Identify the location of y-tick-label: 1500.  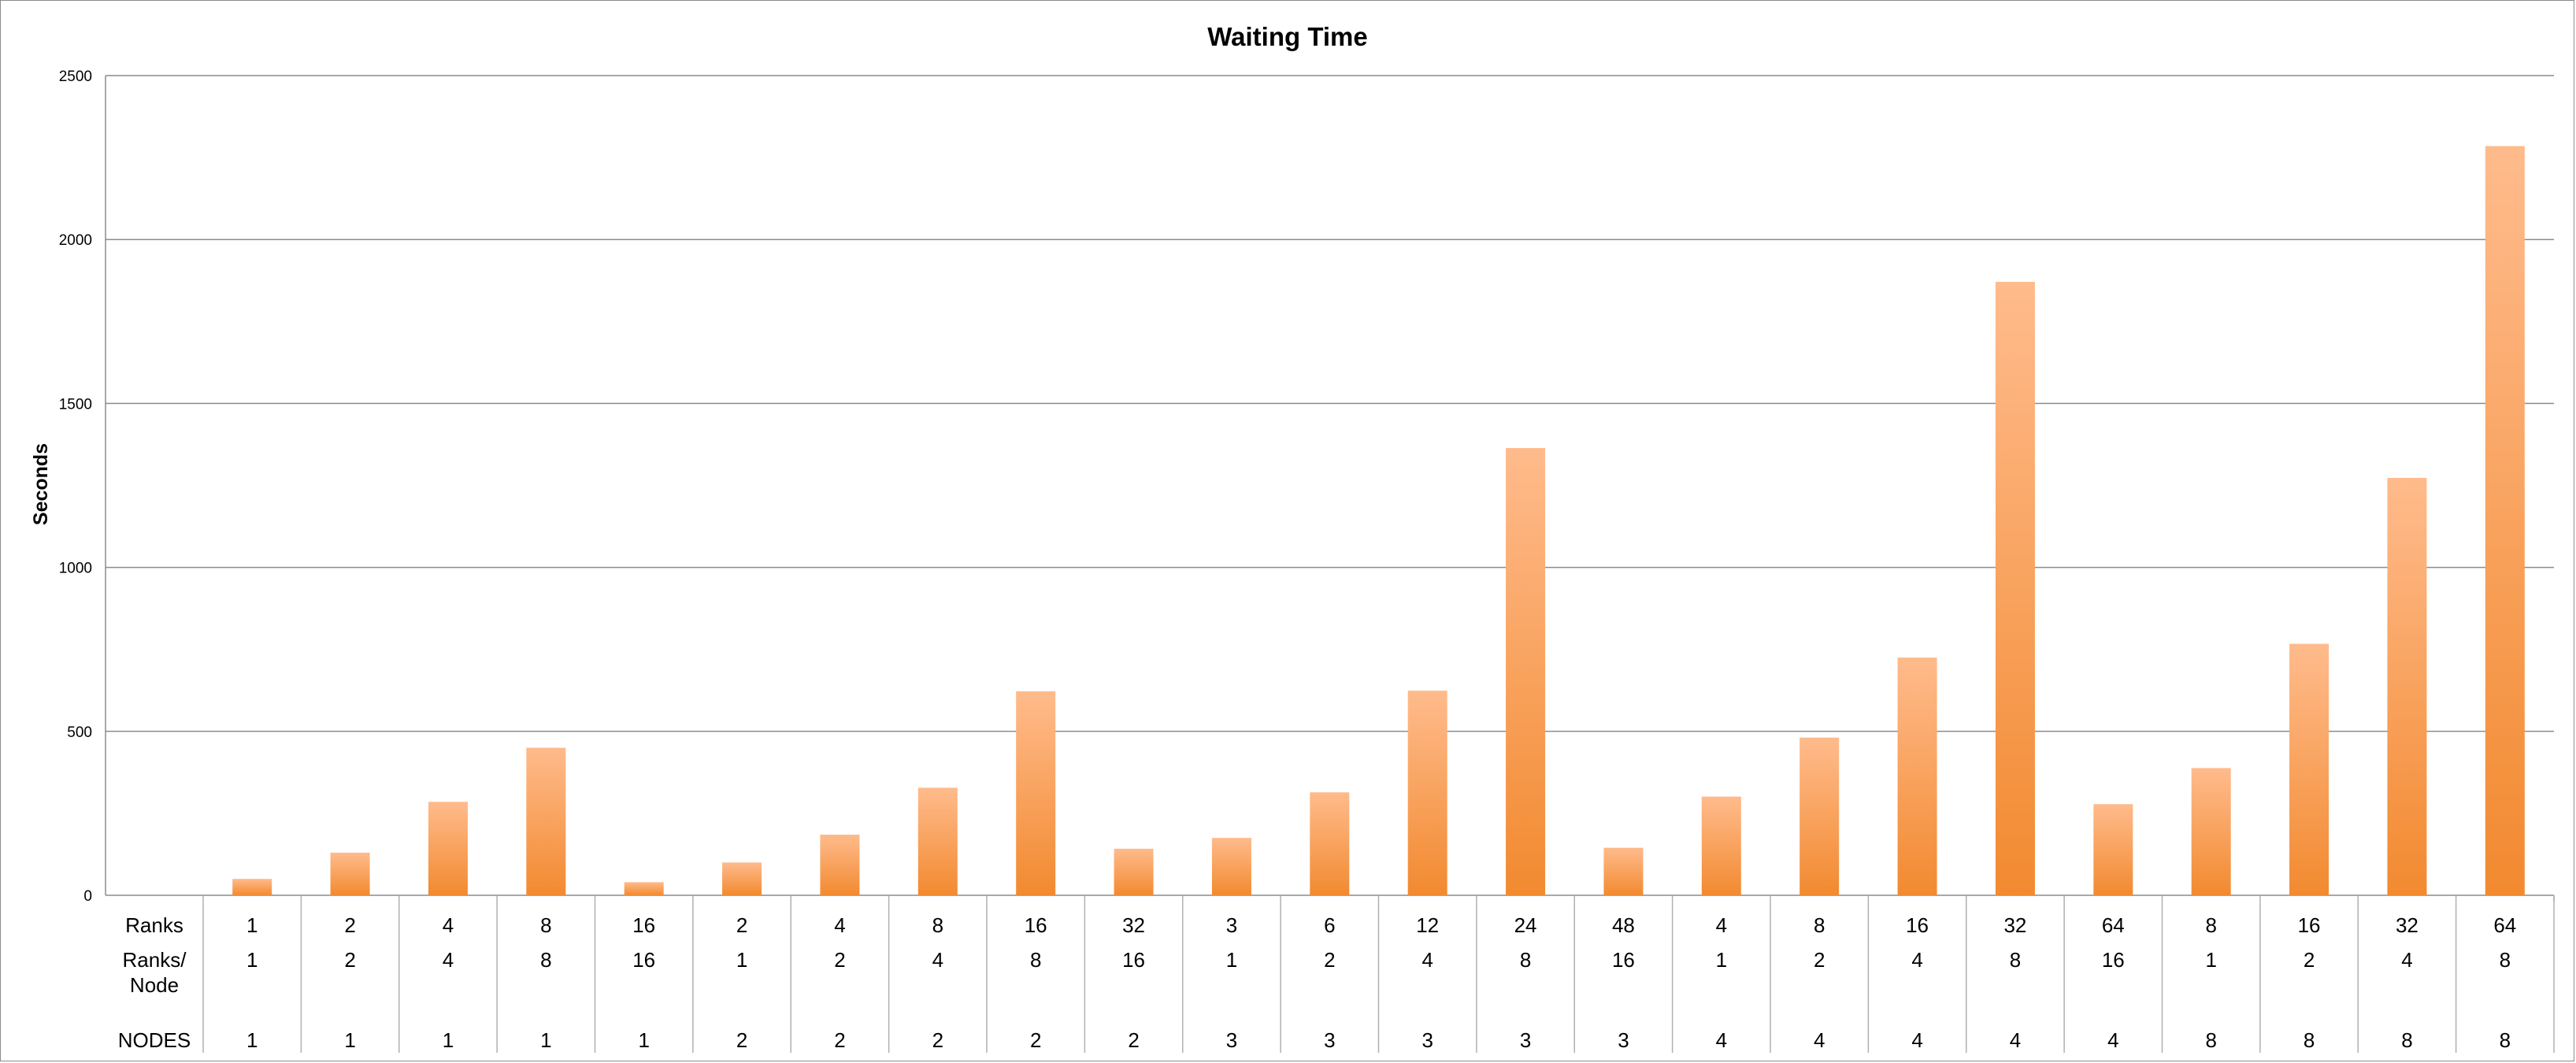
(75, 404).